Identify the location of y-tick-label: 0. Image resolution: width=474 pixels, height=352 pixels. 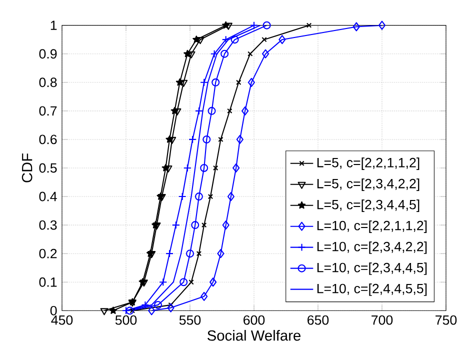
(53, 311).